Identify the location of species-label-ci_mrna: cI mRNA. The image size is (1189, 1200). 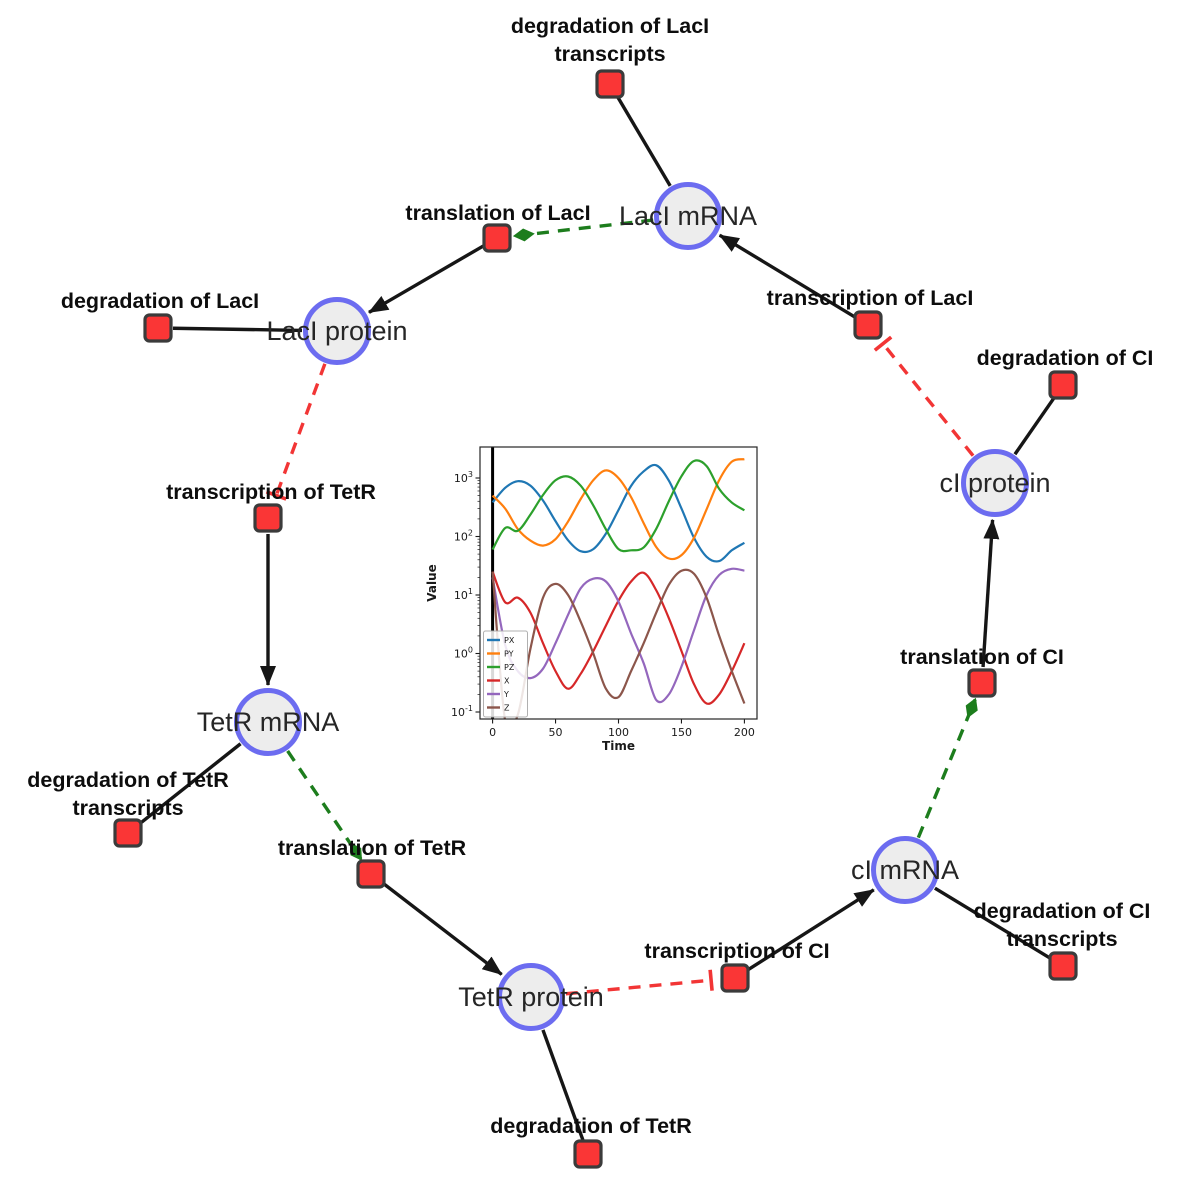
(905, 870).